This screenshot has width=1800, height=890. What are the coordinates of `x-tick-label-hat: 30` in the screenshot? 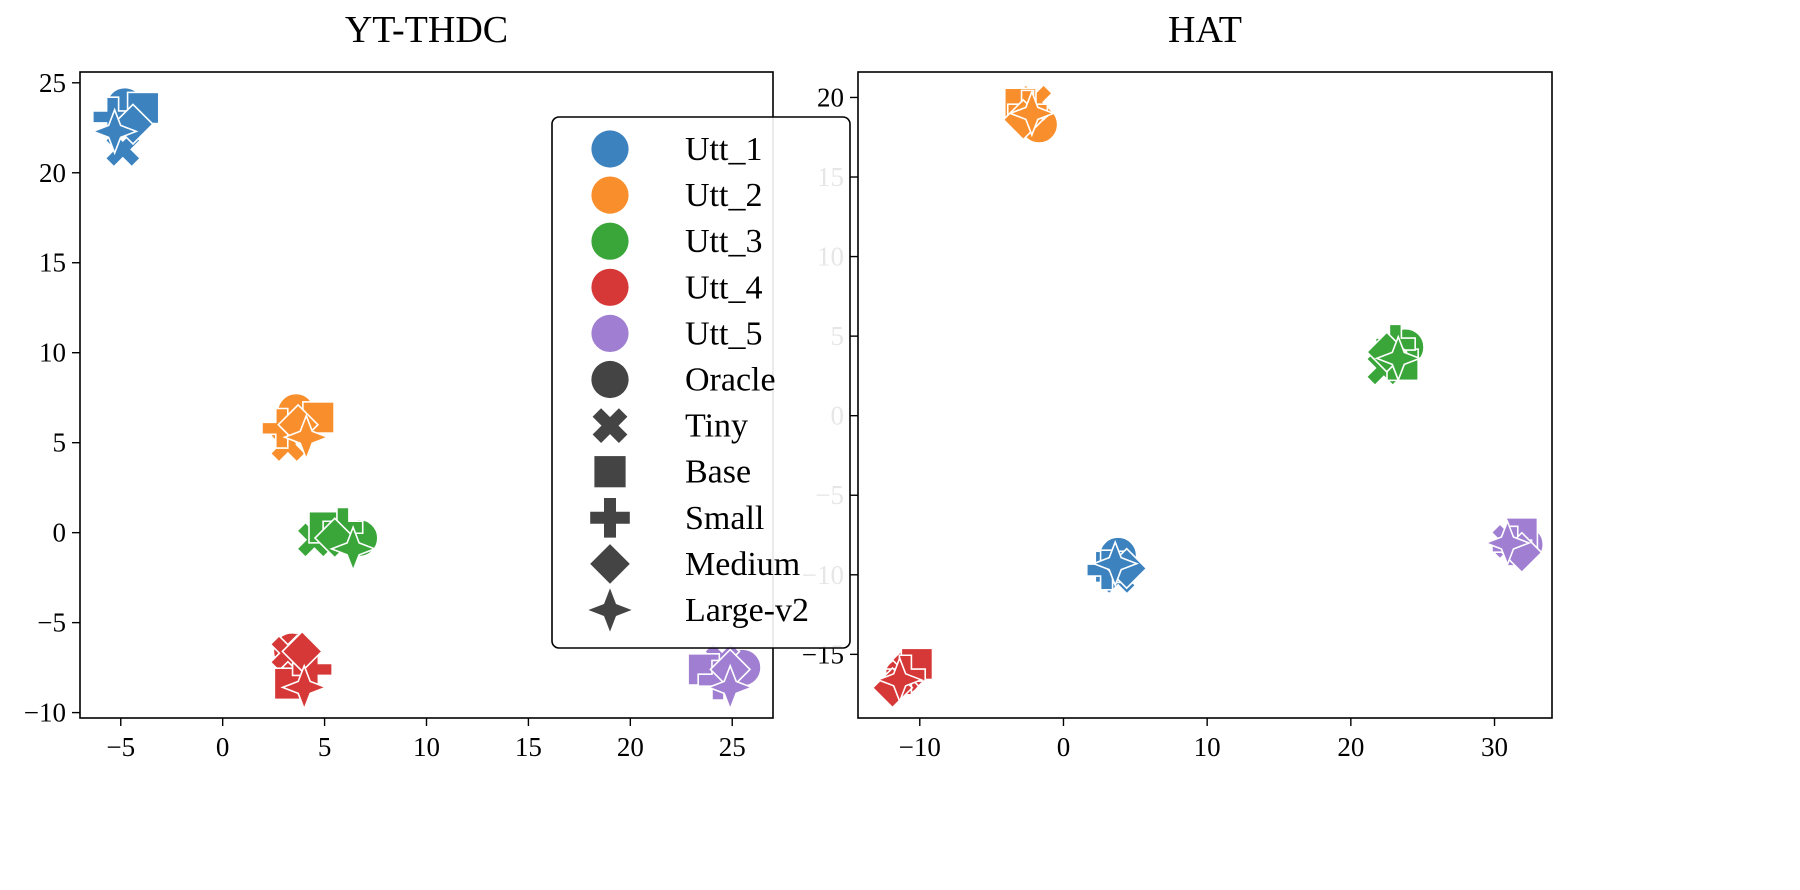 It's located at (1494, 747).